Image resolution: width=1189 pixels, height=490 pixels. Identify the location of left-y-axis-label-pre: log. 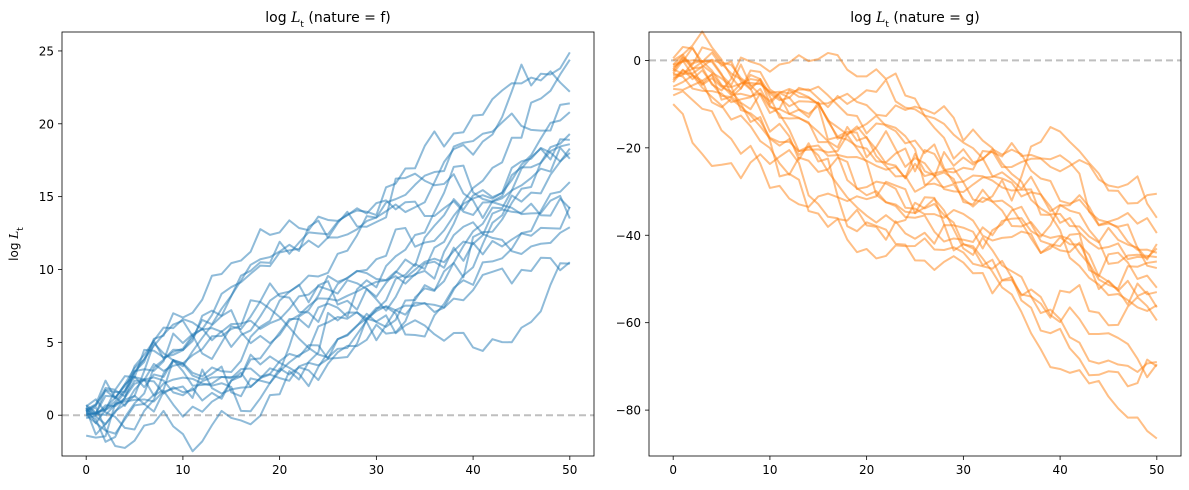
(14, 250).